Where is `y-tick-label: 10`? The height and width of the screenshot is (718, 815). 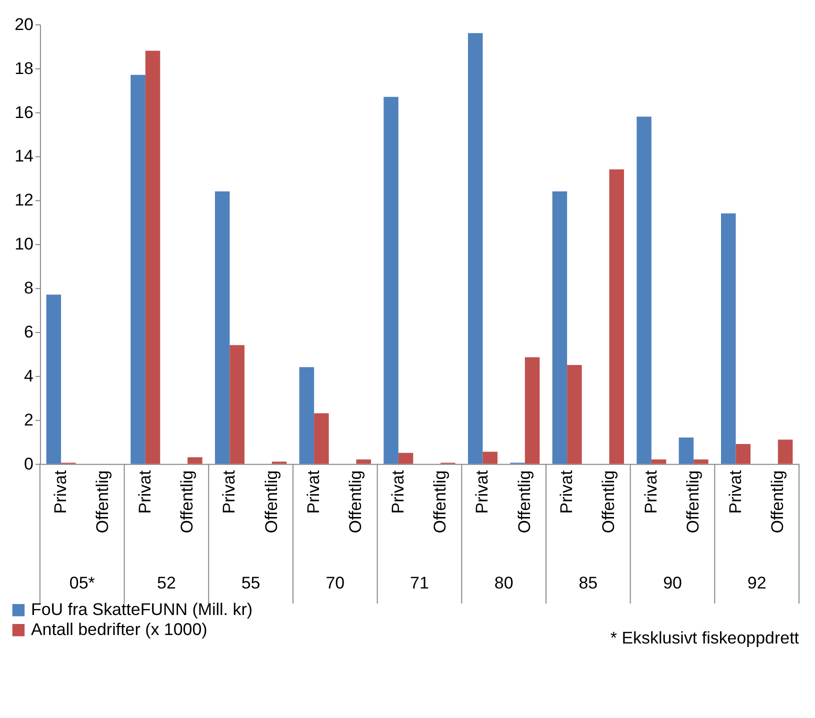 y-tick-label: 10 is located at coordinates (24, 244).